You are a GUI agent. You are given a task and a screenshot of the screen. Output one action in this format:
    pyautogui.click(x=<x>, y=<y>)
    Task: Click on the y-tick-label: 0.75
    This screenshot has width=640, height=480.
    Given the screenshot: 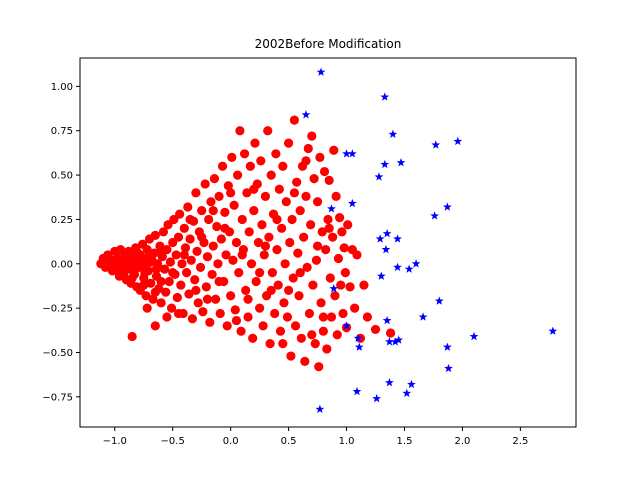 What is the action you would take?
    pyautogui.click(x=62, y=131)
    